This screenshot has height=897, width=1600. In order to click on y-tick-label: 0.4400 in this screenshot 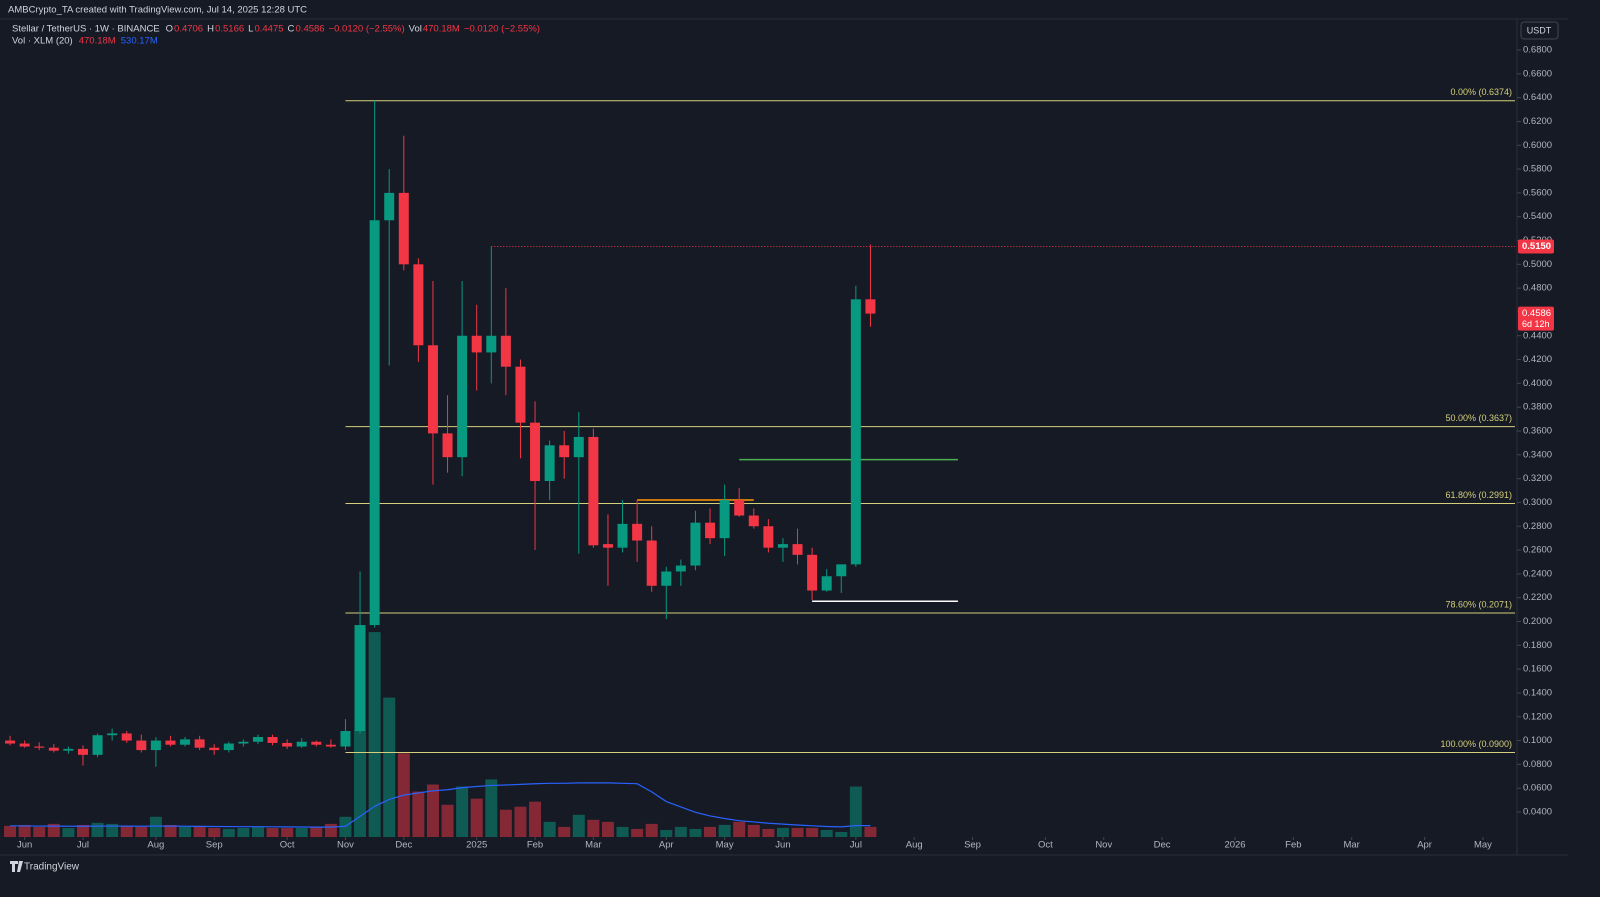, I will do `click(1537, 335)`.